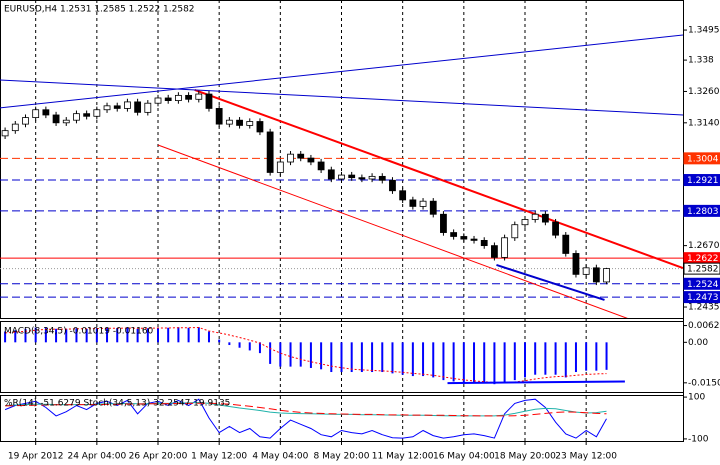  I want to click on level-label: 1.2921, so click(703, 181).